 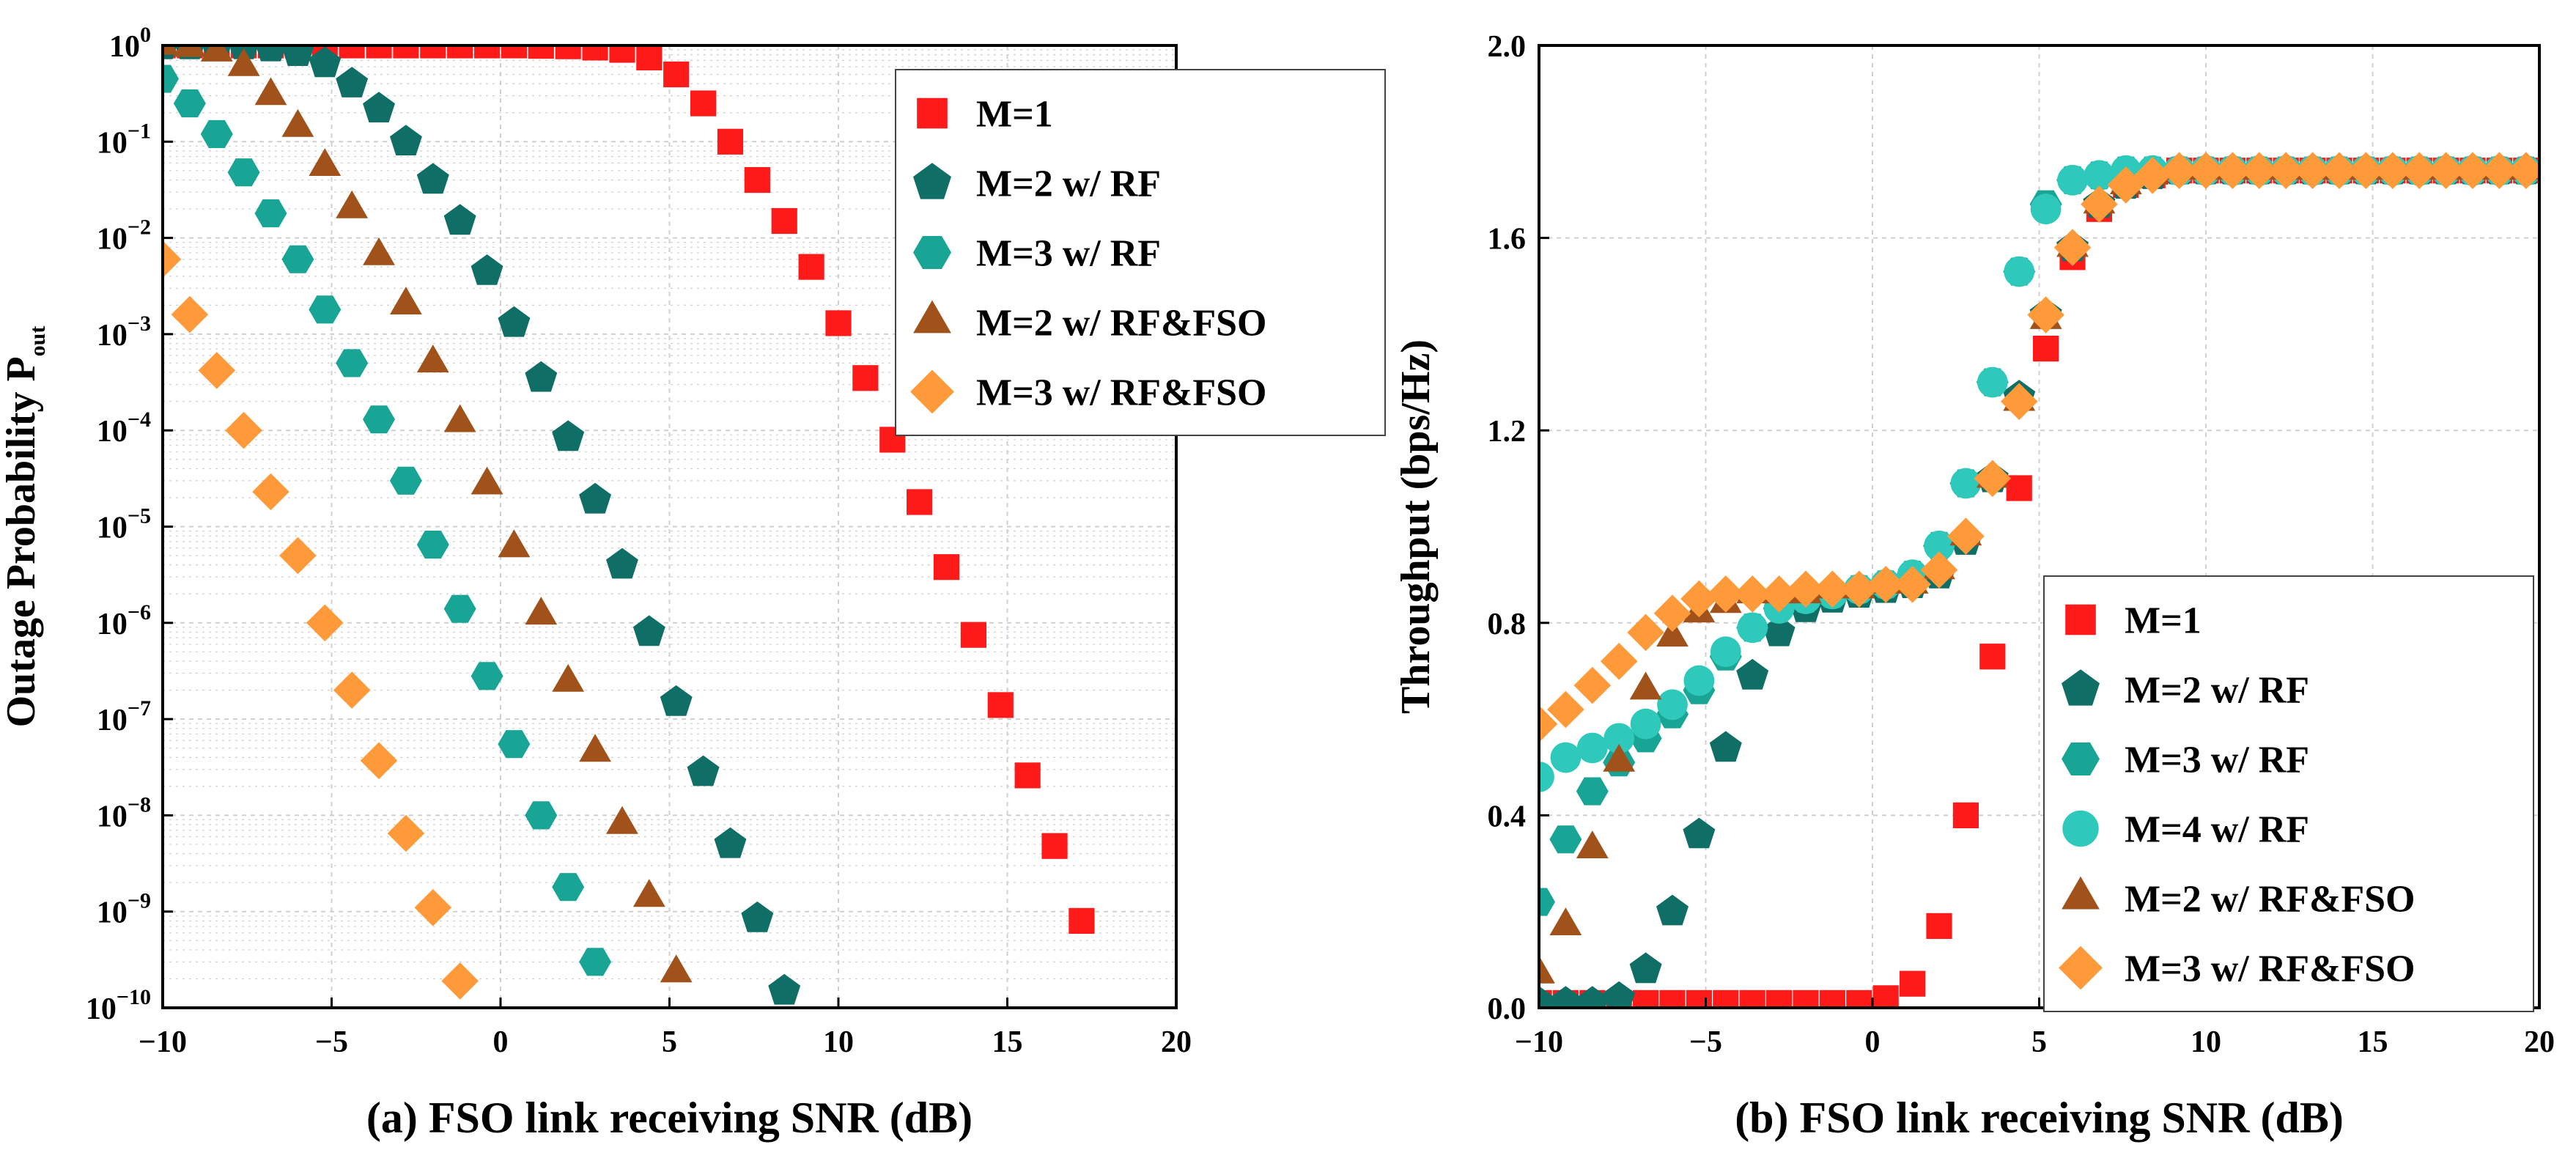 I want to click on legend-label: M=1, so click(x=2163, y=621).